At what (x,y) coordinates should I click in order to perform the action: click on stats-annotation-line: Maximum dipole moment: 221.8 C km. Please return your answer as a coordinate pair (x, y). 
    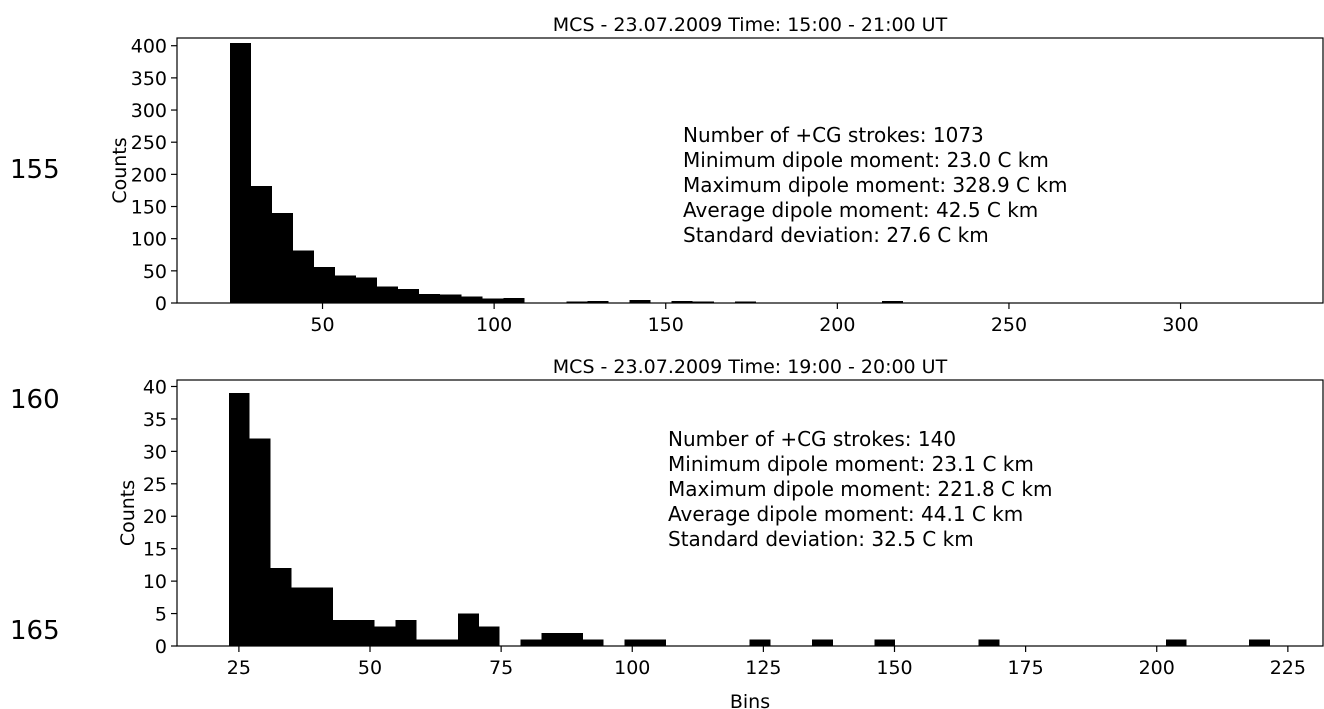
    Looking at the image, I should click on (860, 489).